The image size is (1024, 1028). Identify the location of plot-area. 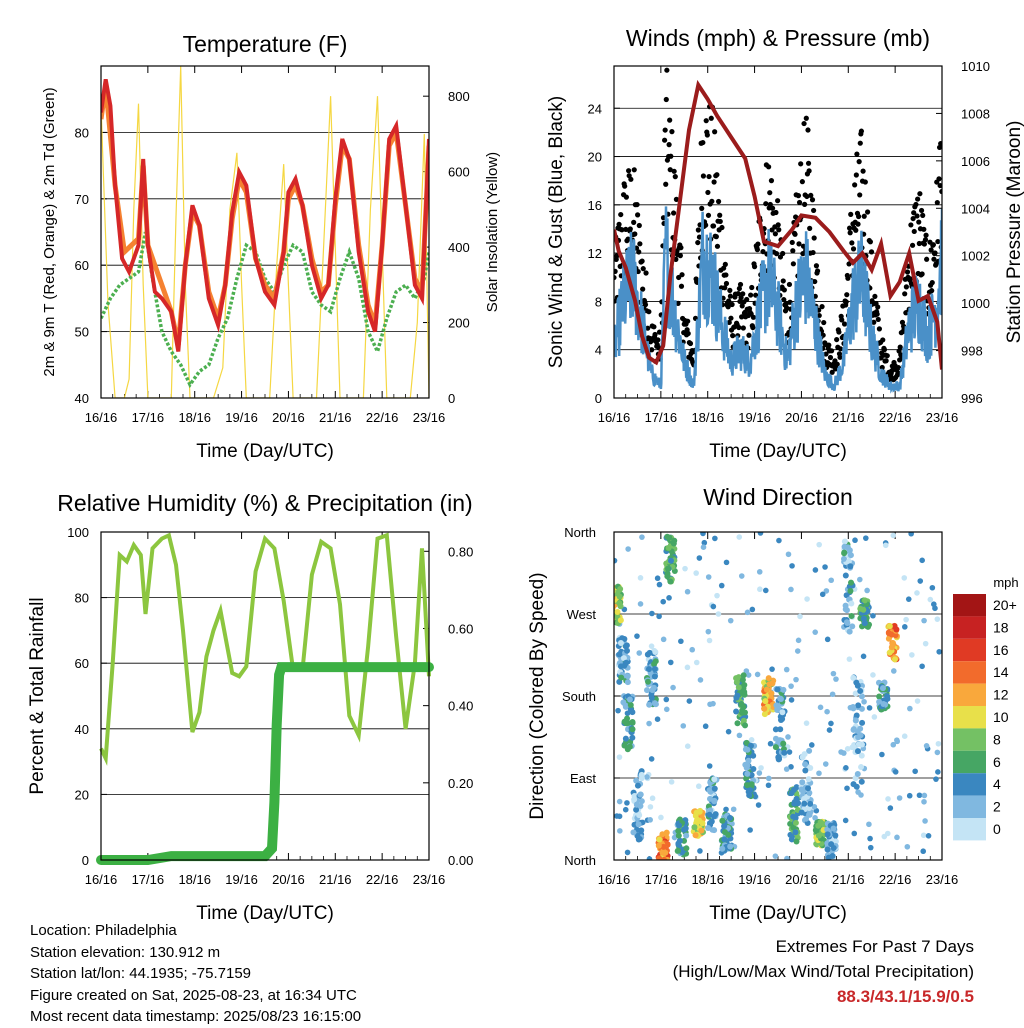
(265, 698).